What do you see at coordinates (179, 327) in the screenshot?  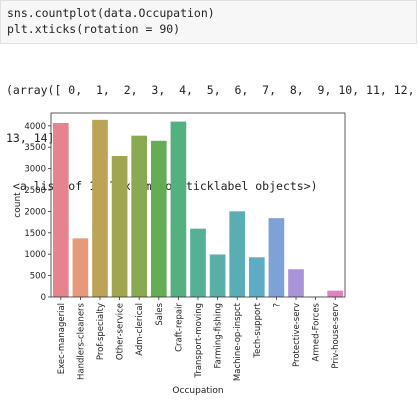 I see `x-tick-label: Craft-repair` at bounding box center [179, 327].